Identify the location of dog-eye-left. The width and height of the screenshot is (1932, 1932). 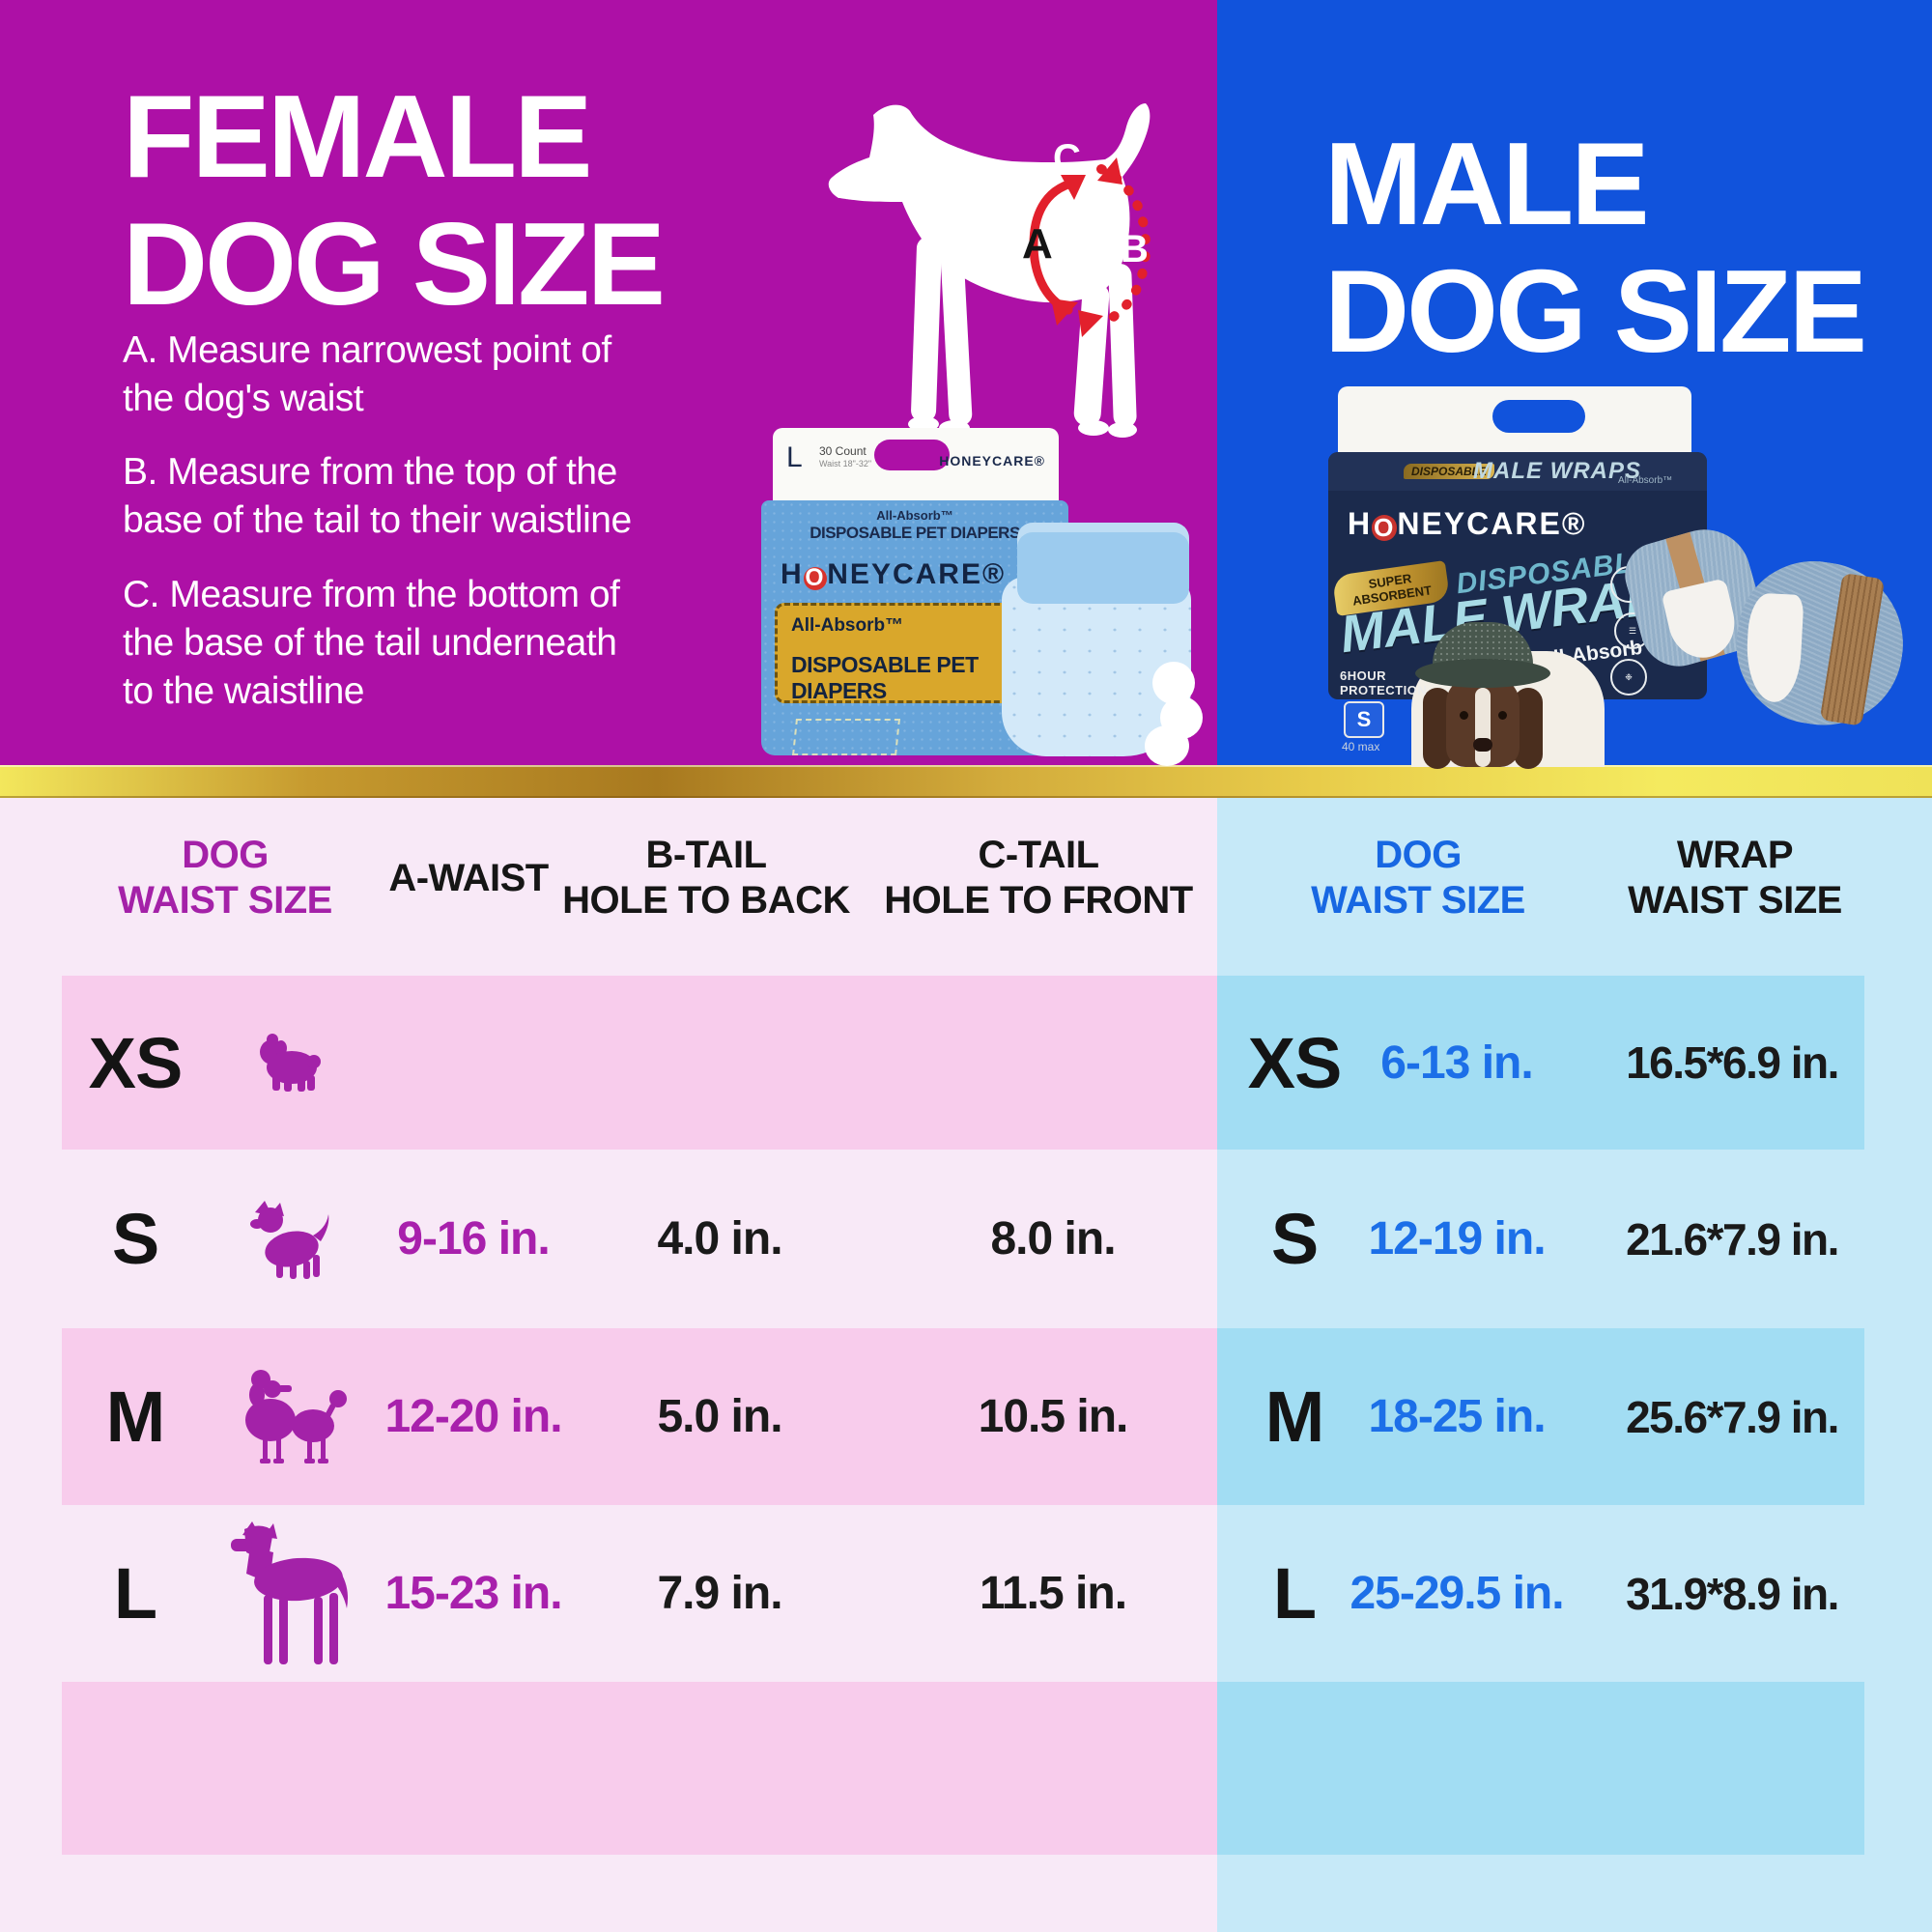
(1464, 715).